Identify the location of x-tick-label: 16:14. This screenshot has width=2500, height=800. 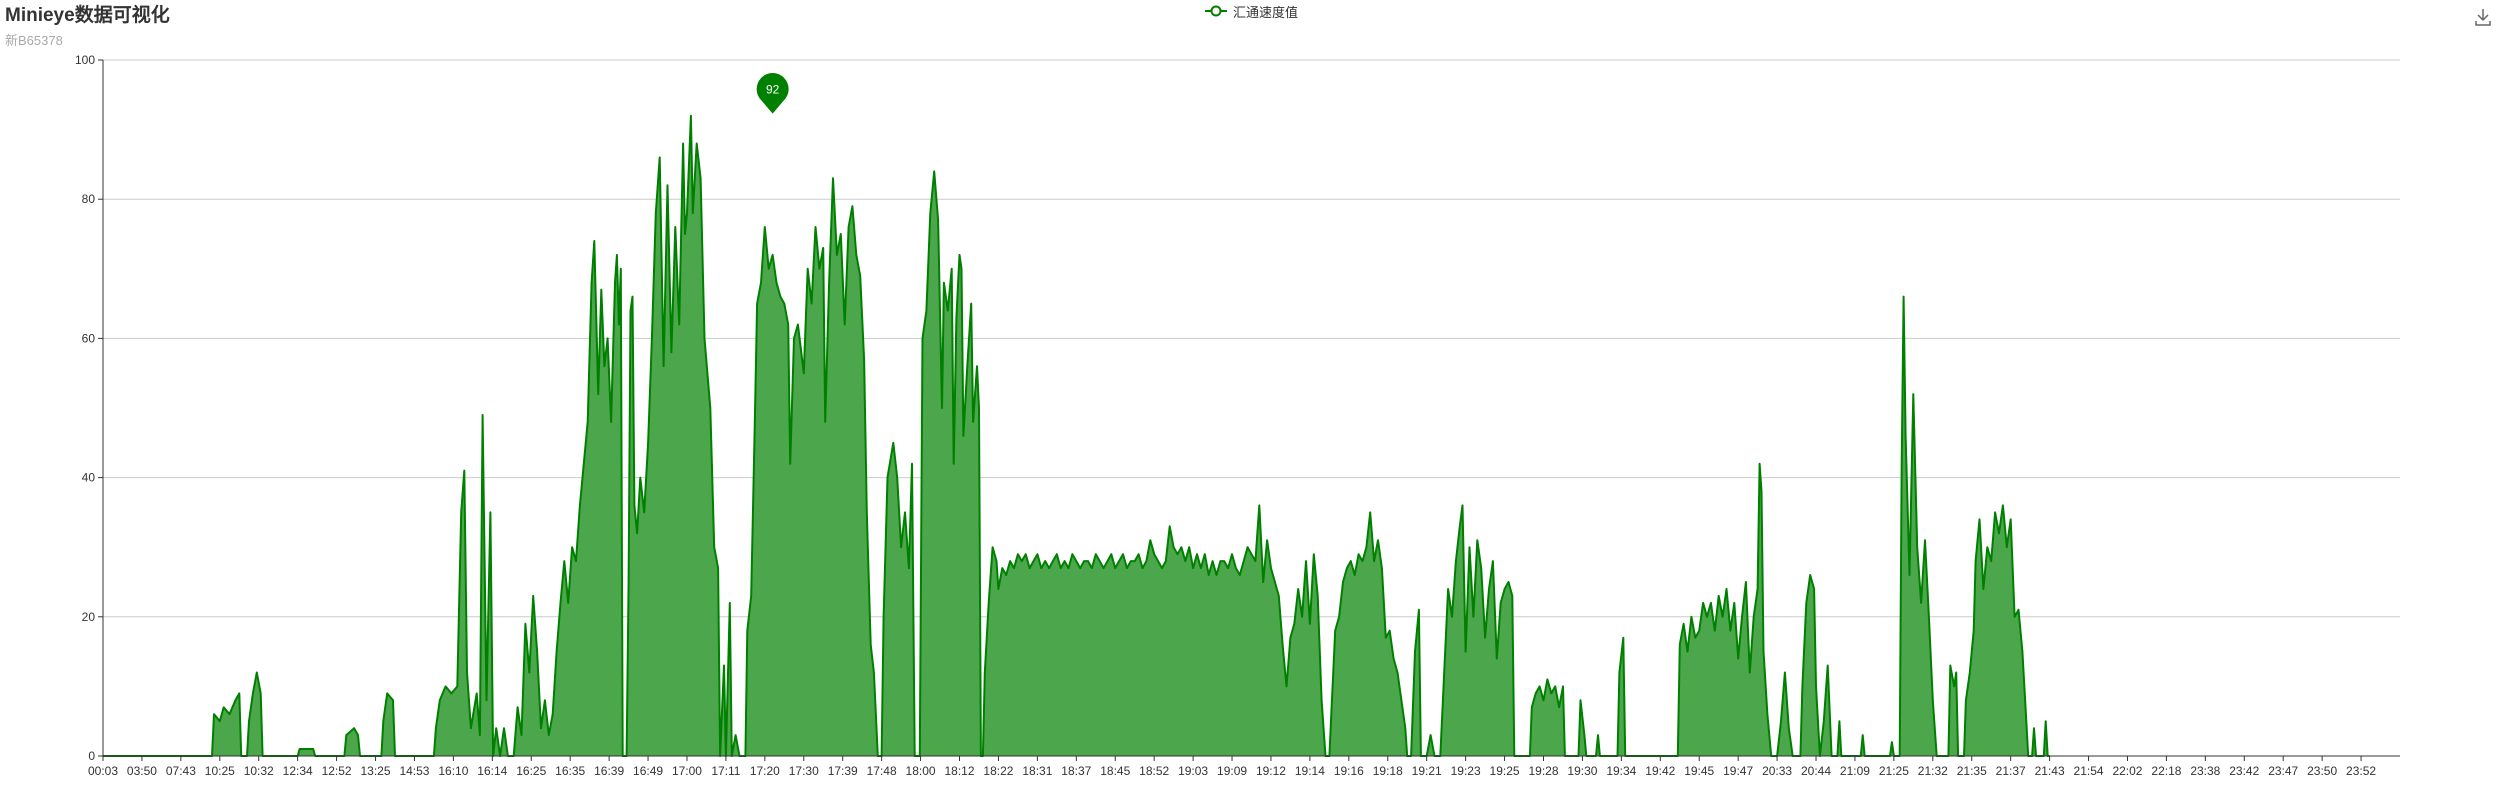
(492, 771).